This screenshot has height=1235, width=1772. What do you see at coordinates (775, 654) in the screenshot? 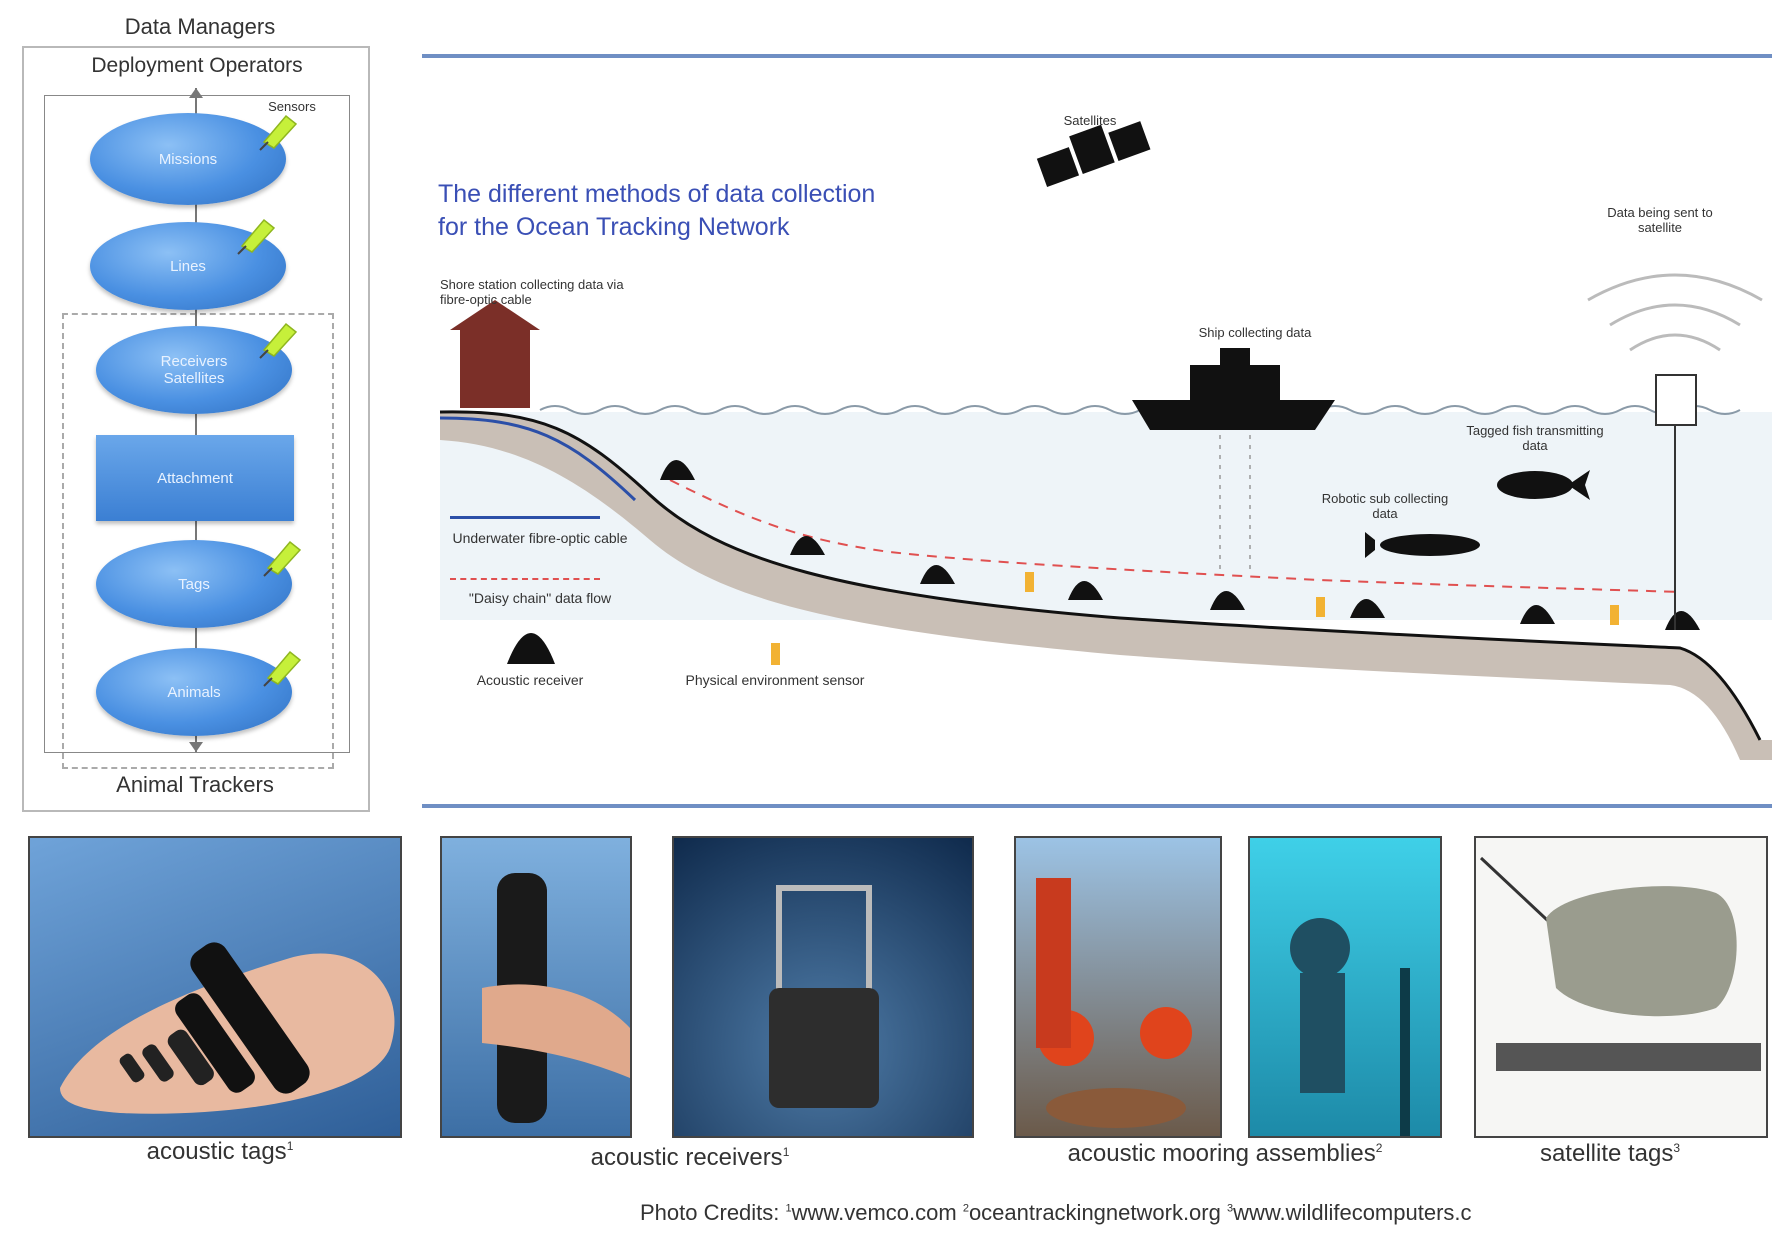
I see `legend-sensor-icon` at bounding box center [775, 654].